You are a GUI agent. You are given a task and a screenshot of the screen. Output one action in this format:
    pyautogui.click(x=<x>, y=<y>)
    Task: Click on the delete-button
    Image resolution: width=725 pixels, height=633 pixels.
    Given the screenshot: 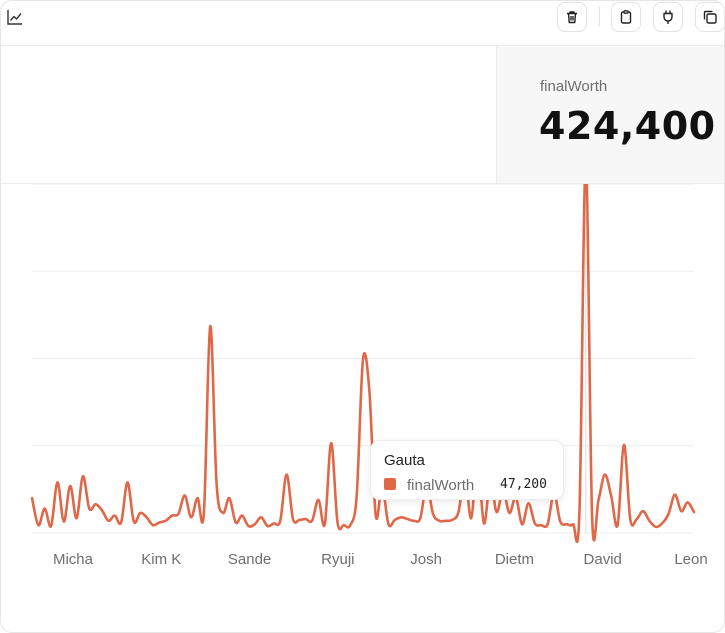 What is the action you would take?
    pyautogui.click(x=572, y=17)
    